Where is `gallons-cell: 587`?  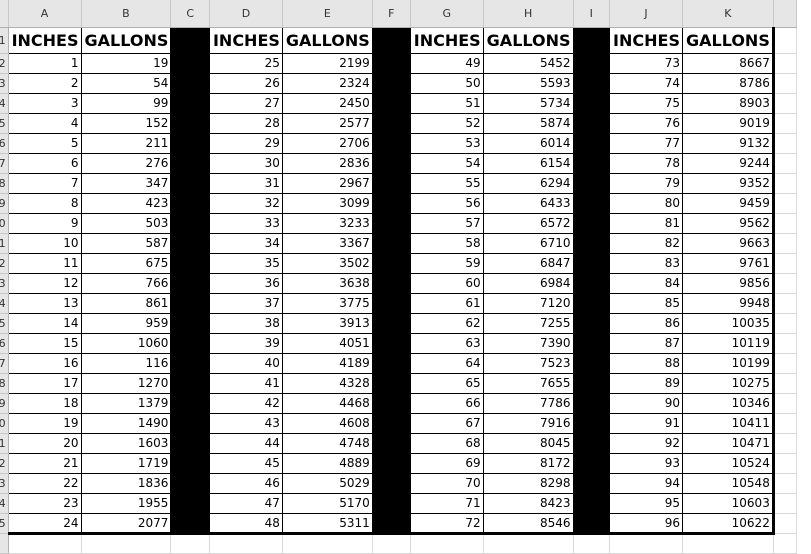 gallons-cell: 587 is located at coordinates (126, 243).